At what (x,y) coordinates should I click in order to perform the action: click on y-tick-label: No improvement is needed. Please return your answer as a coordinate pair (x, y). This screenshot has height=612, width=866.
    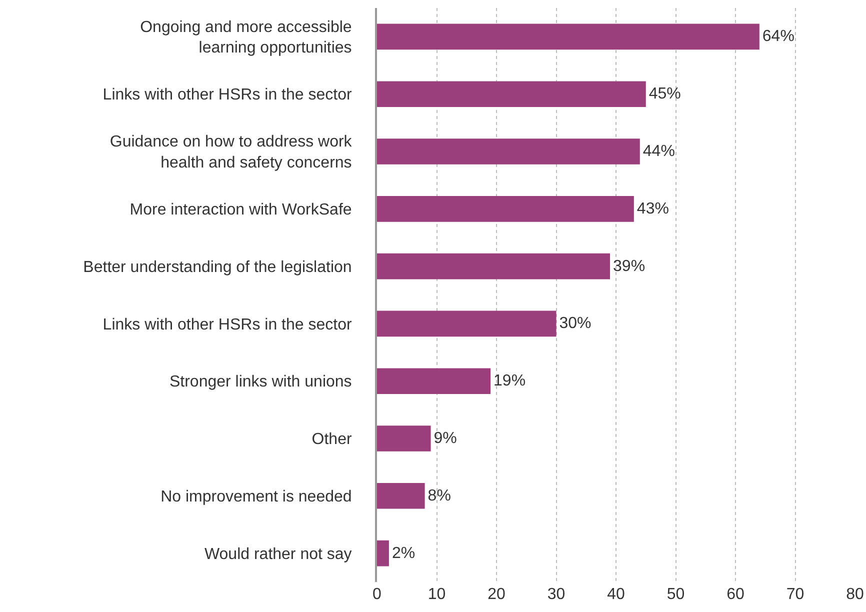
    Looking at the image, I should click on (256, 497).